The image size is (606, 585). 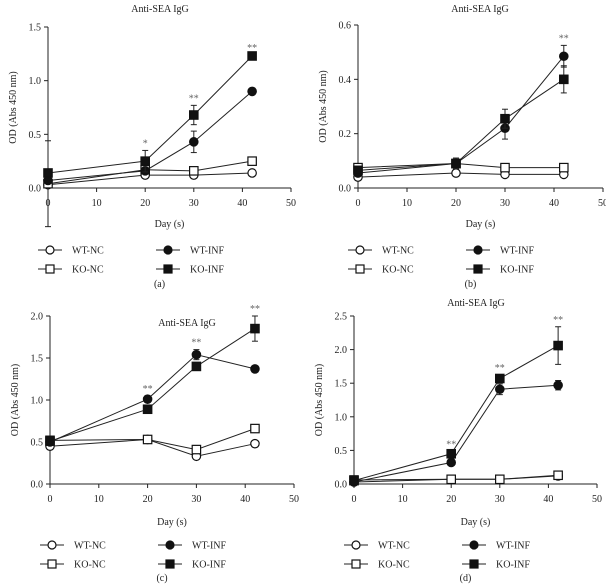 I want to click on significance-mark: *, so click(x=145, y=143).